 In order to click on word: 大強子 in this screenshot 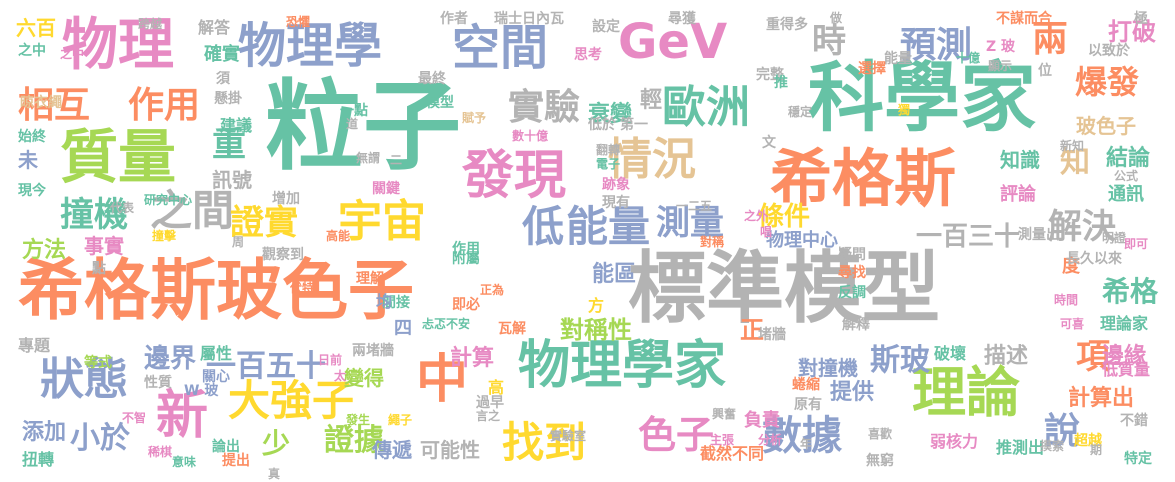, I will do `click(291, 400)`.